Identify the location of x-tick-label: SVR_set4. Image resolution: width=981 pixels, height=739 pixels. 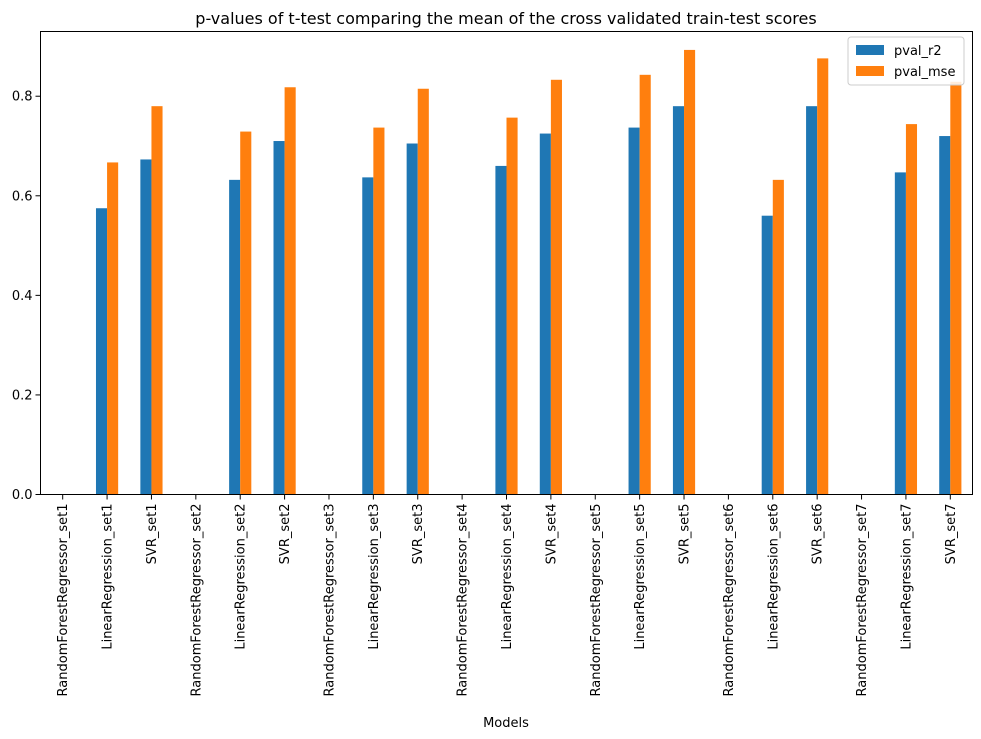
(551, 534).